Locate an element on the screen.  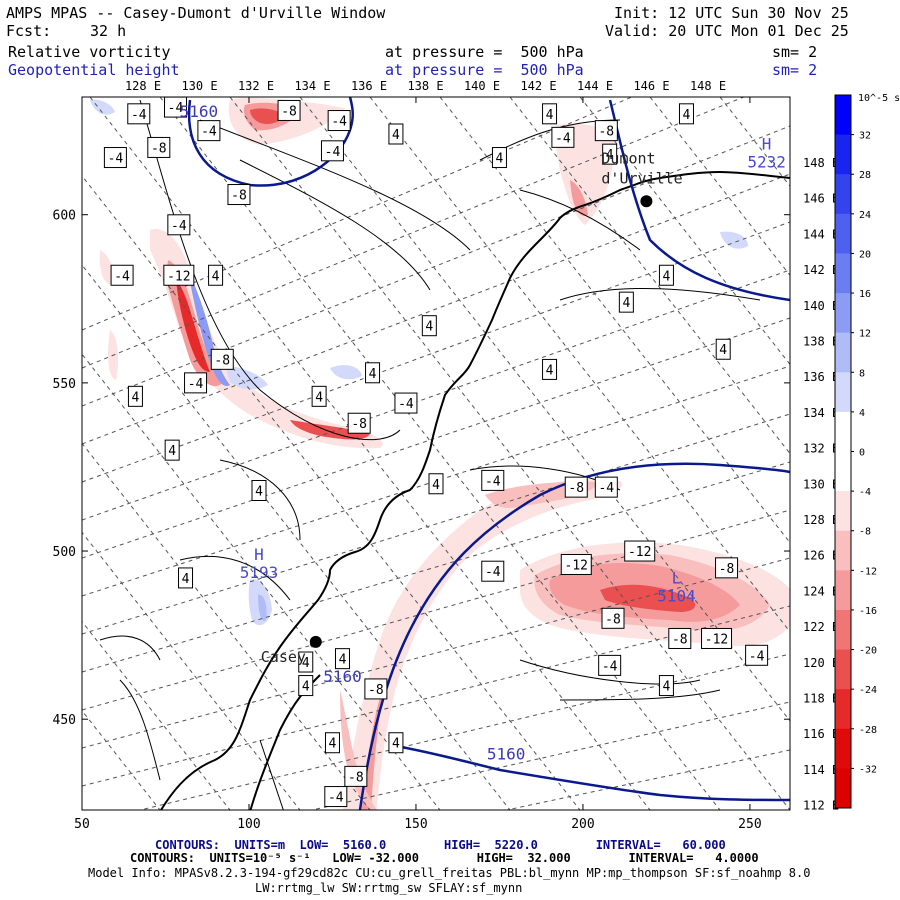
colorbar-tick-label: -8 is located at coordinates (865, 532).